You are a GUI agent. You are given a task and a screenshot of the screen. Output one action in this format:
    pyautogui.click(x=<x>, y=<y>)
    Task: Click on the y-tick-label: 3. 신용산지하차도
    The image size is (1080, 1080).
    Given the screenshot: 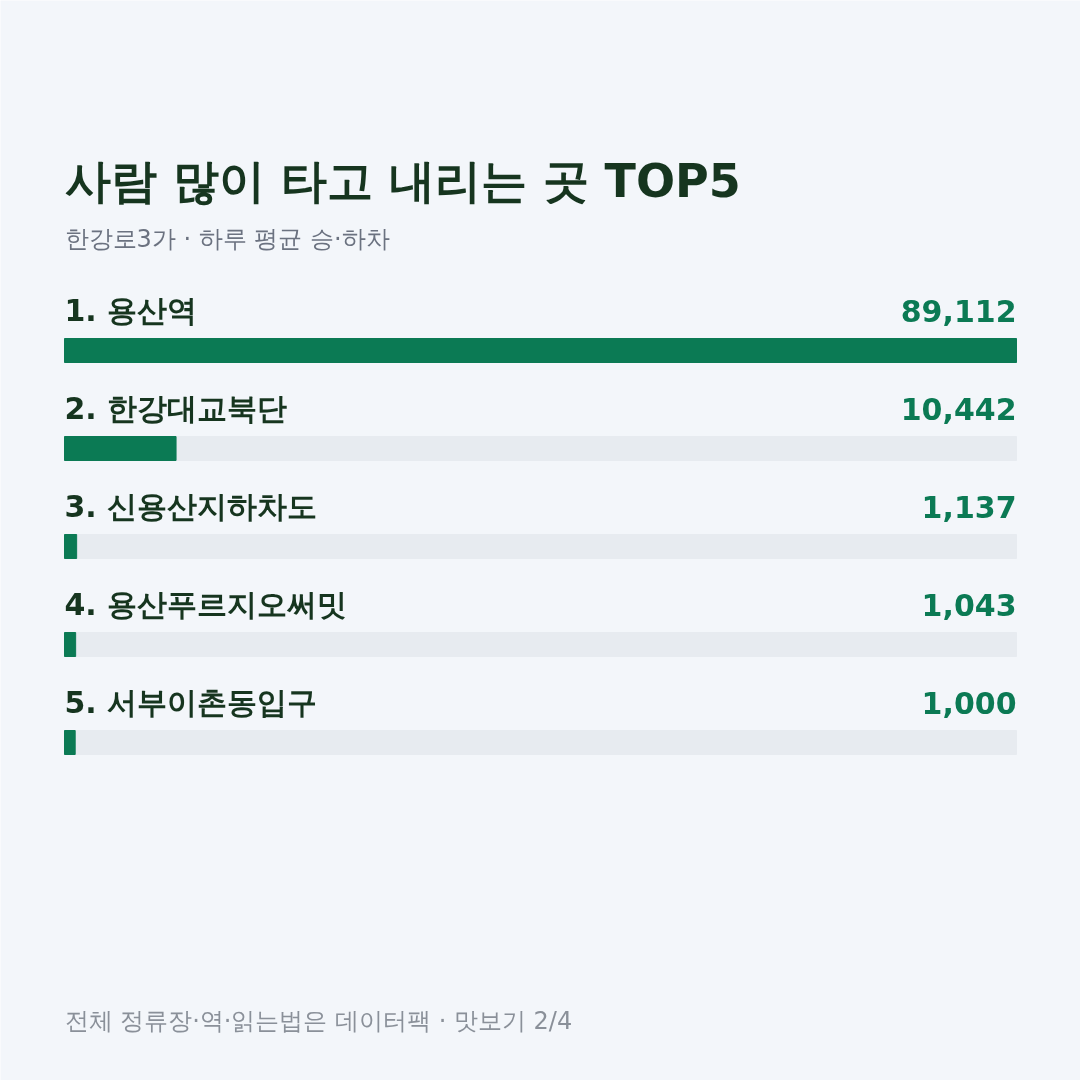 What is the action you would take?
    pyautogui.click(x=191, y=506)
    